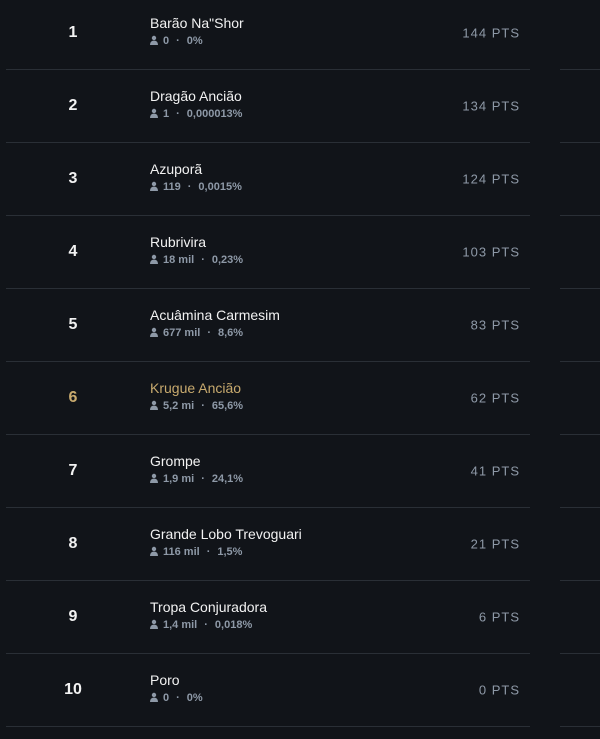 This screenshot has height=739, width=600. I want to click on points-value: 21 PTS, so click(495, 543).